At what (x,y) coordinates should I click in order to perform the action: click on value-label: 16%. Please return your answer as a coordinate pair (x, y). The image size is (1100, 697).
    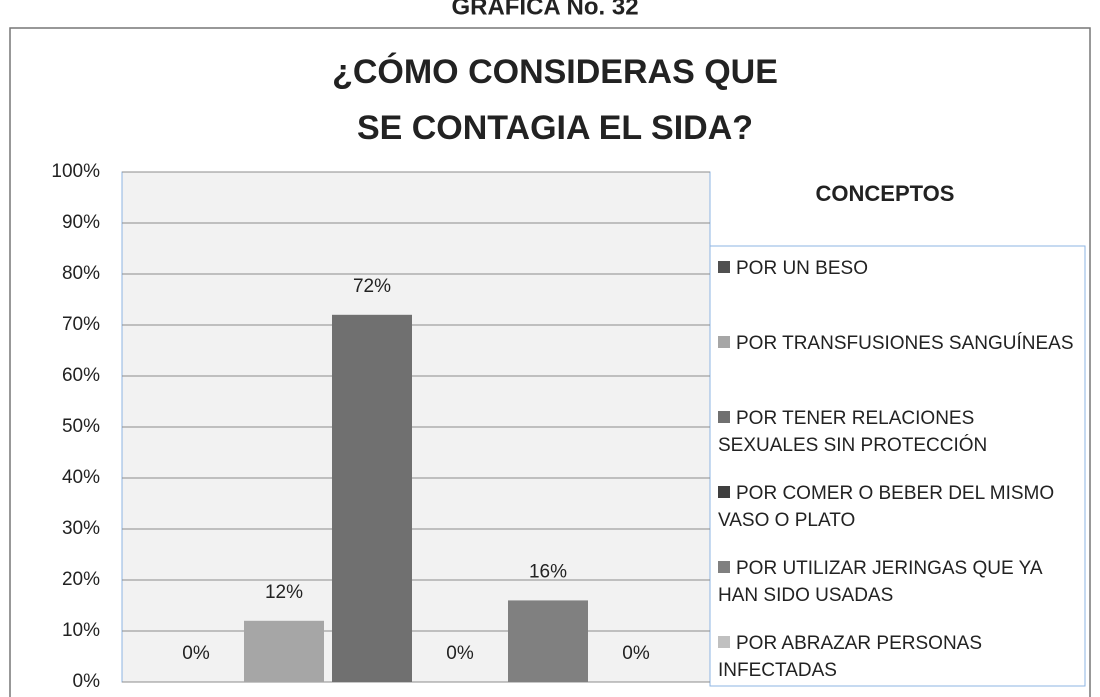
    Looking at the image, I should click on (548, 571).